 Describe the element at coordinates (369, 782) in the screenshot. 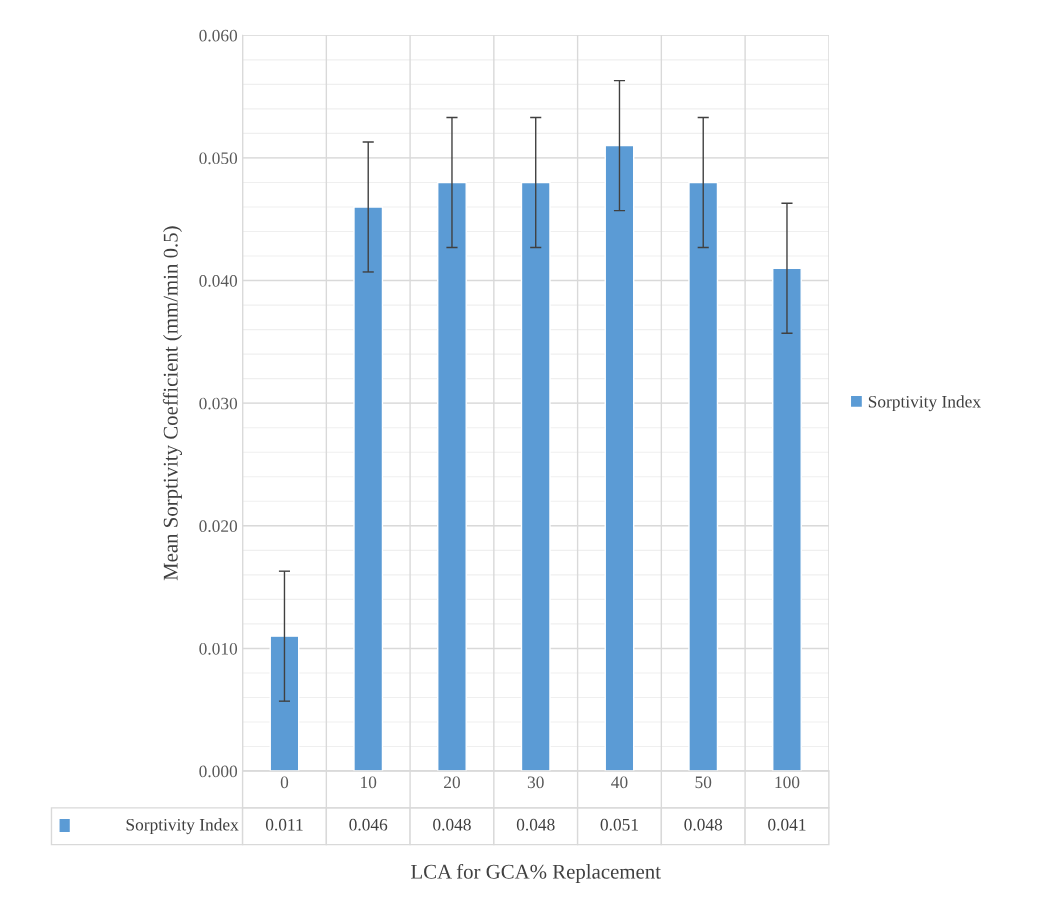

I see `x-tick-label: 10` at that location.